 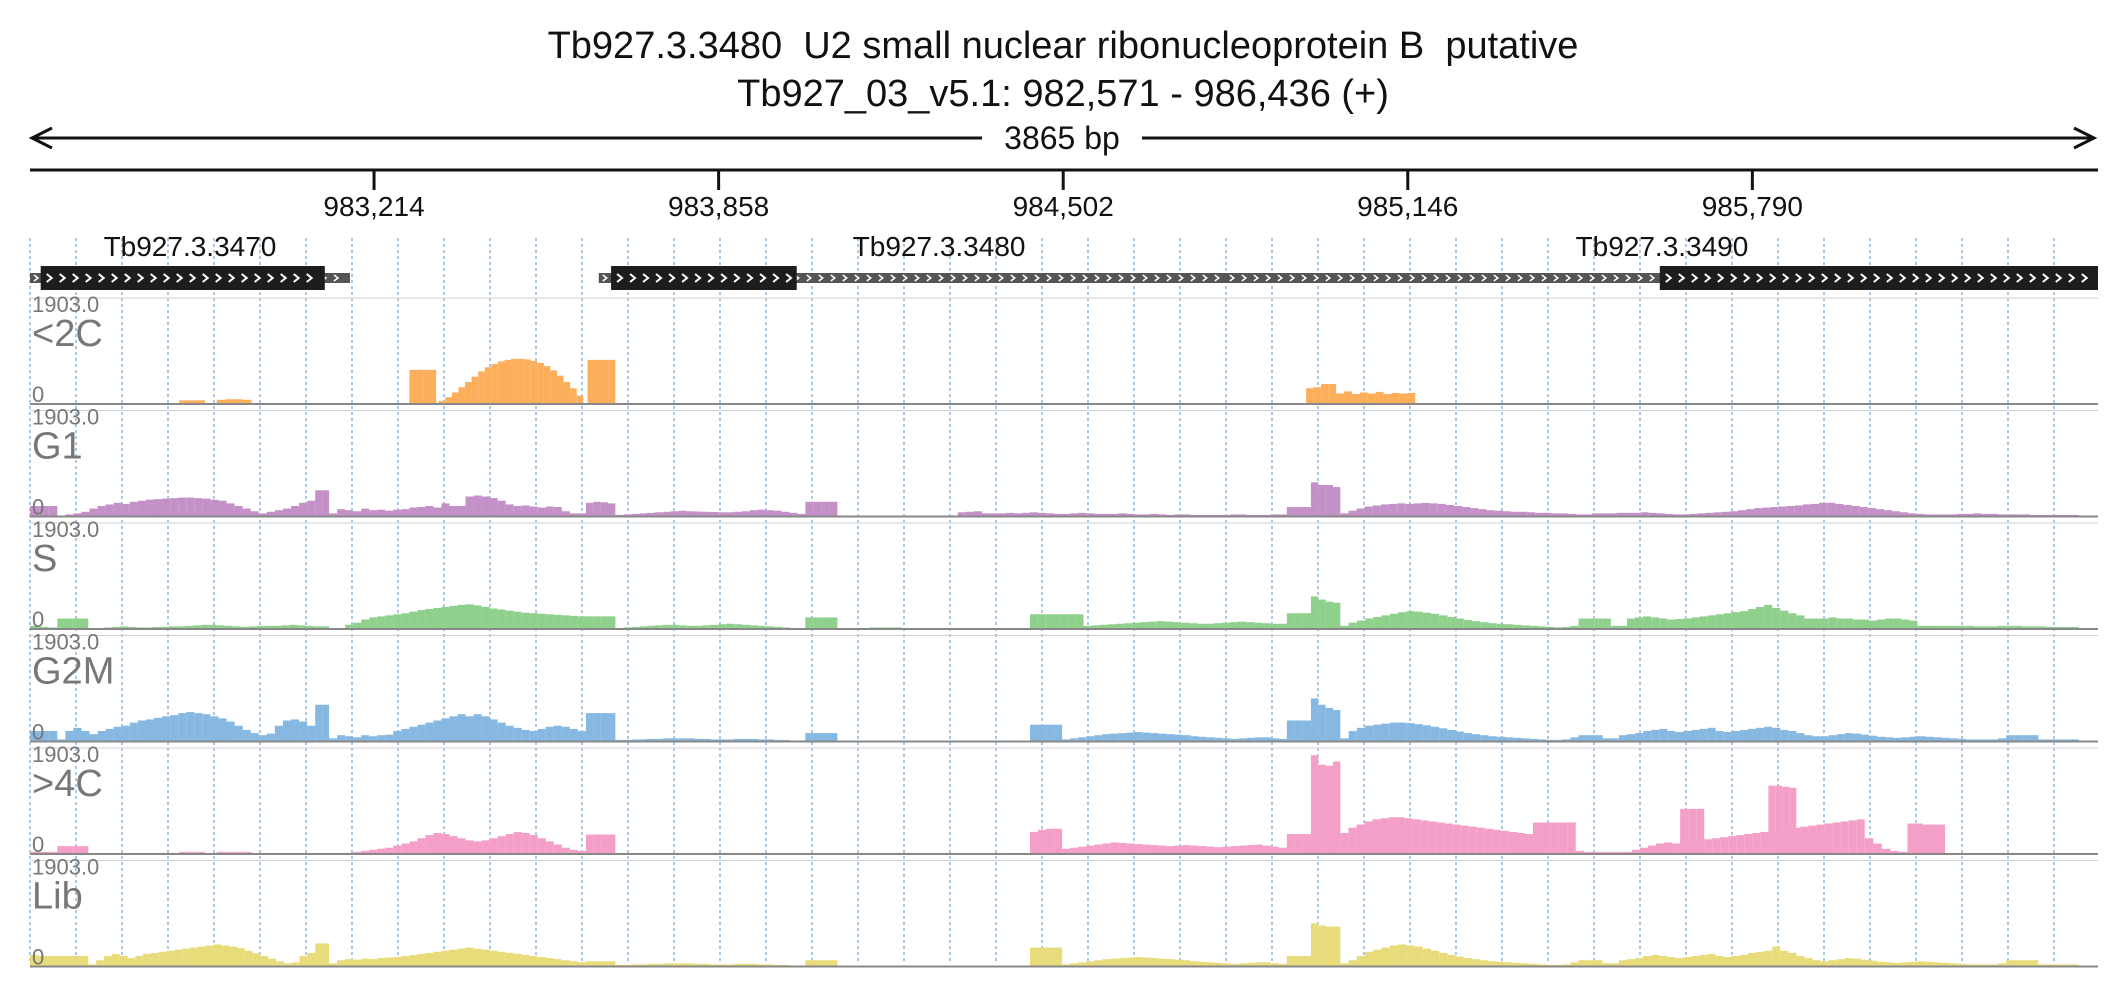 I want to click on gene-label: Tb927.3.3480, so click(x=939, y=246).